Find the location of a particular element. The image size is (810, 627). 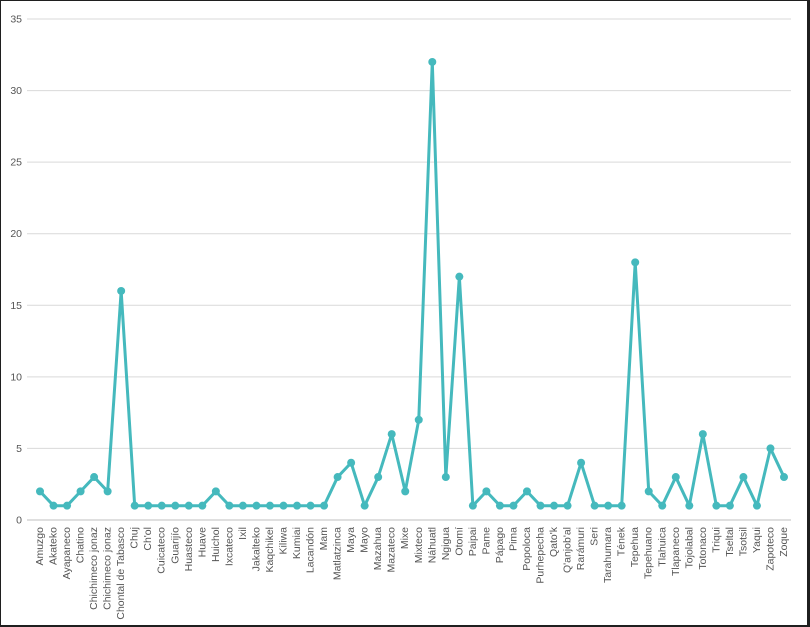

x-tick-label: Kaqchikel is located at coordinates (270, 550).